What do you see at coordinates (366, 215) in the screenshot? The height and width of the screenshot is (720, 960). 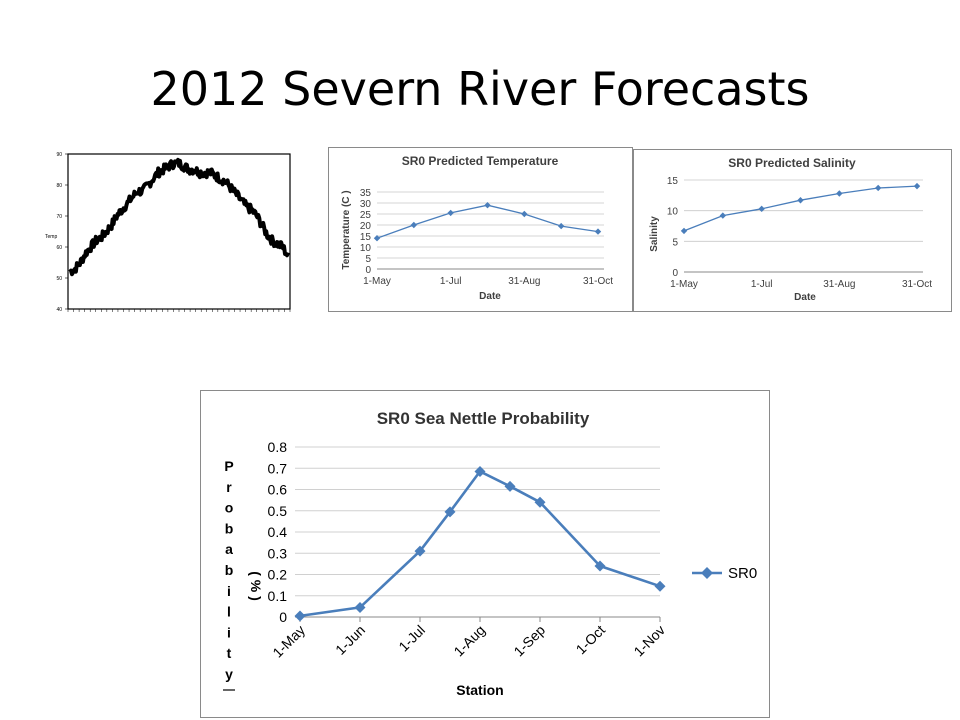 I see `temperature-ytick-label: 25` at bounding box center [366, 215].